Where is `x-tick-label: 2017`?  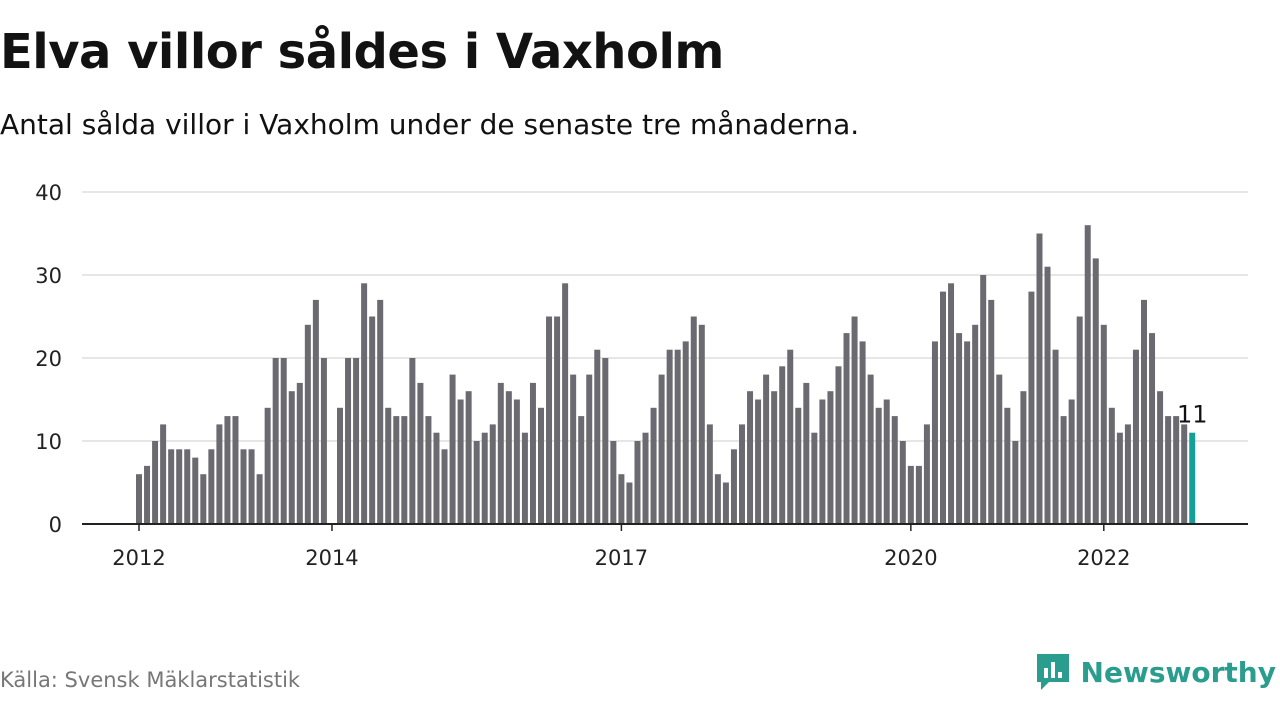 x-tick-label: 2017 is located at coordinates (621, 558).